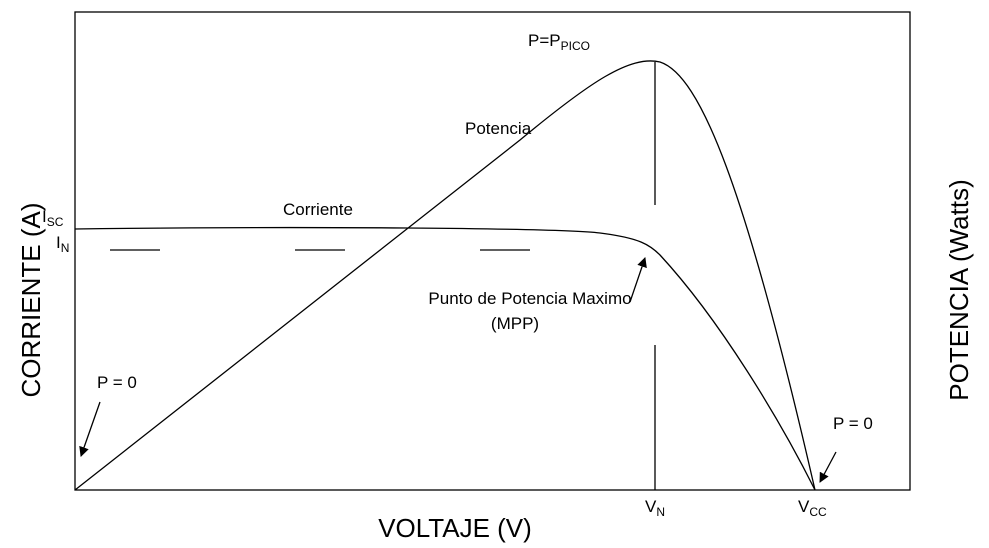 The image size is (989, 548). I want to click on peak-label: P=PPICO, so click(559, 42).